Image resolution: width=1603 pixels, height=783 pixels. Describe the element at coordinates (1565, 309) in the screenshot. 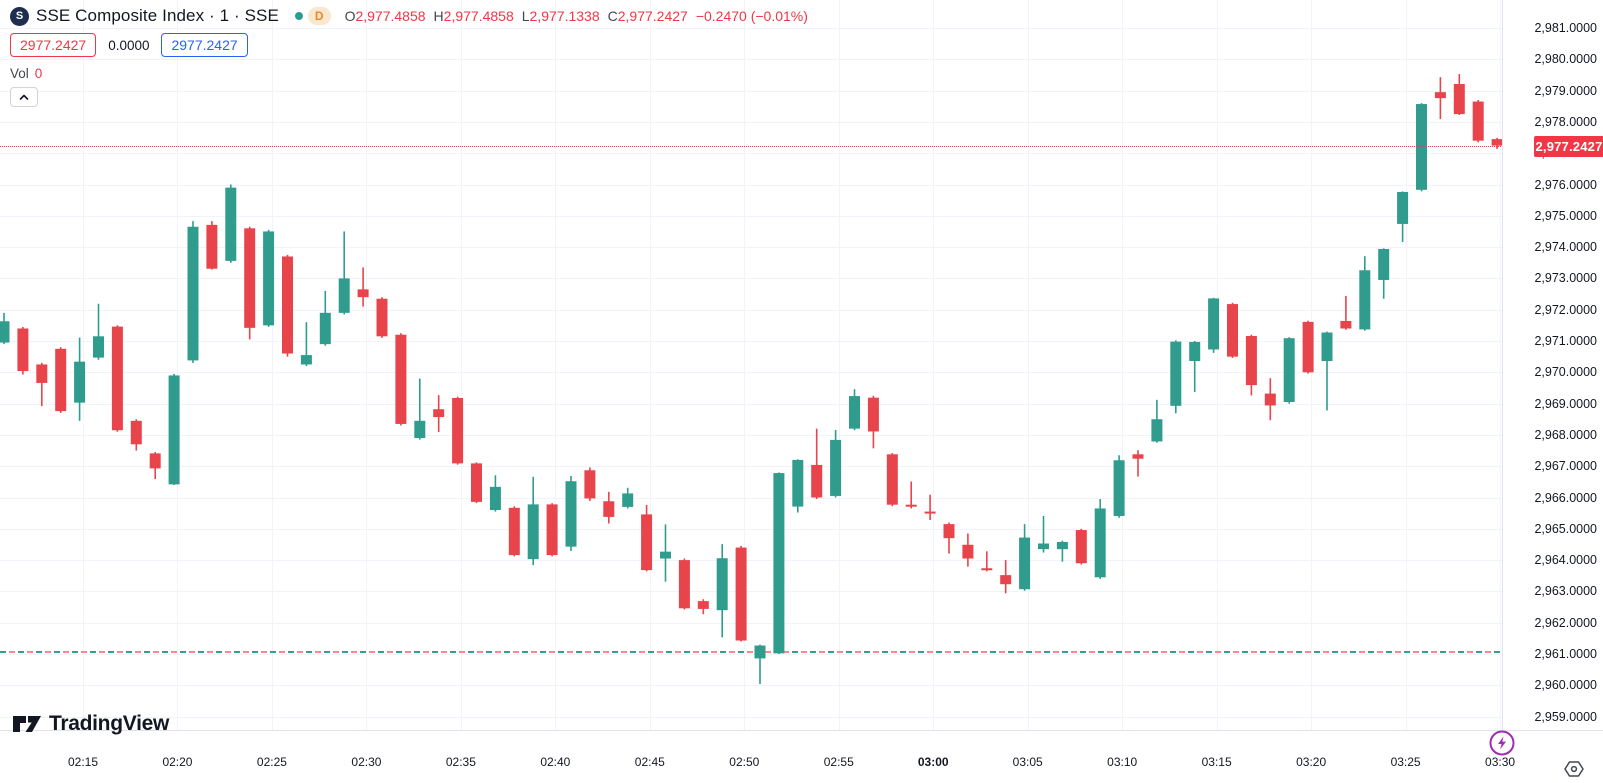

I see `price-axis-label: 2,972.0000` at that location.